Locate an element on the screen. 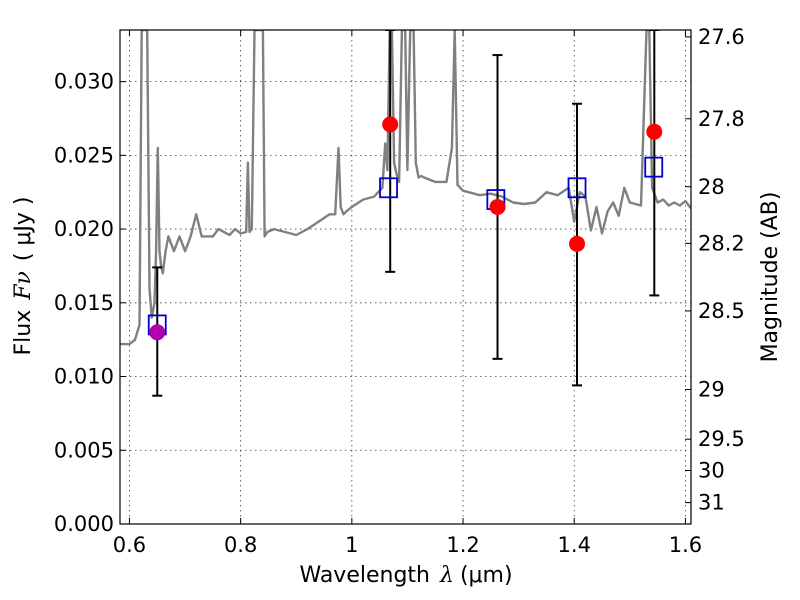 The image size is (800, 600). y2-tick-label: 31 is located at coordinates (711, 503).